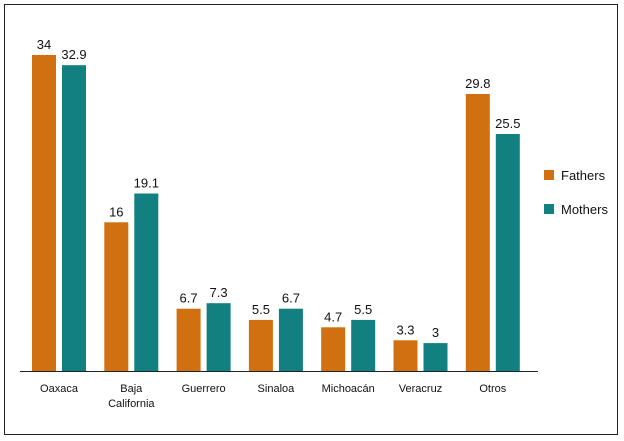 This screenshot has width=624, height=441. What do you see at coordinates (44, 44) in the screenshot?
I see `value-label-fathers-0: 34` at bounding box center [44, 44].